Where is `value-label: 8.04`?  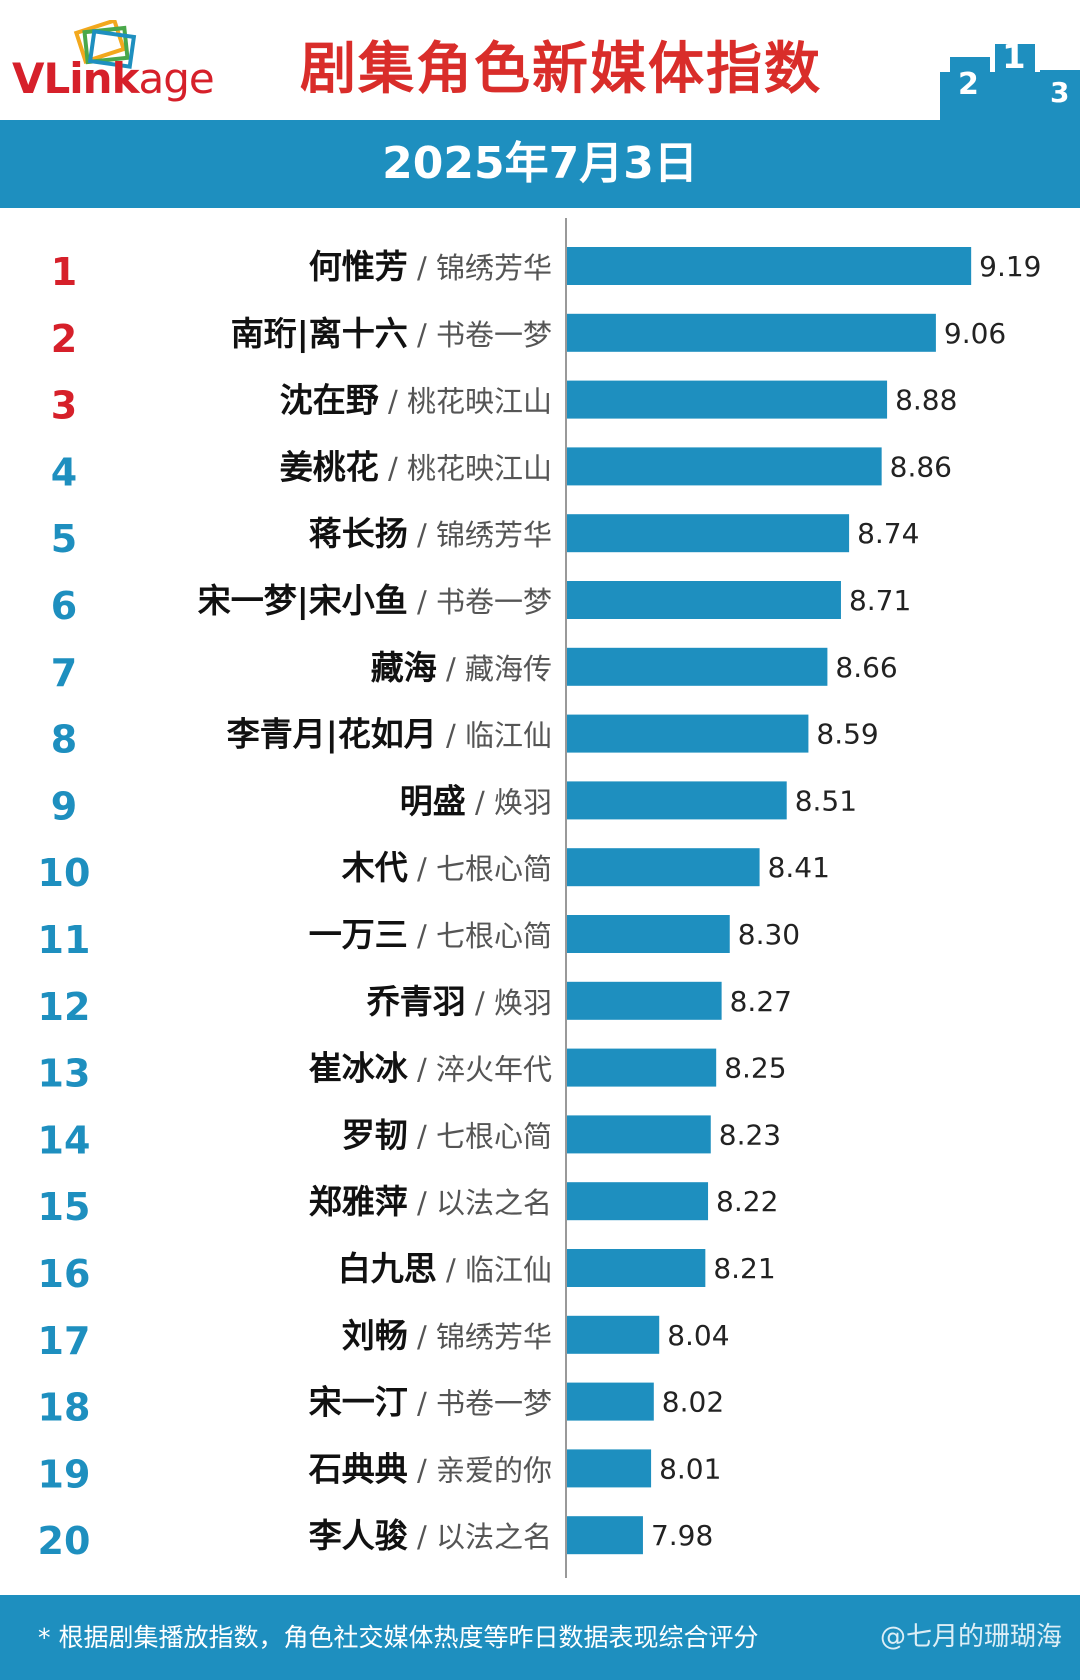 value-label: 8.04 is located at coordinates (698, 1335).